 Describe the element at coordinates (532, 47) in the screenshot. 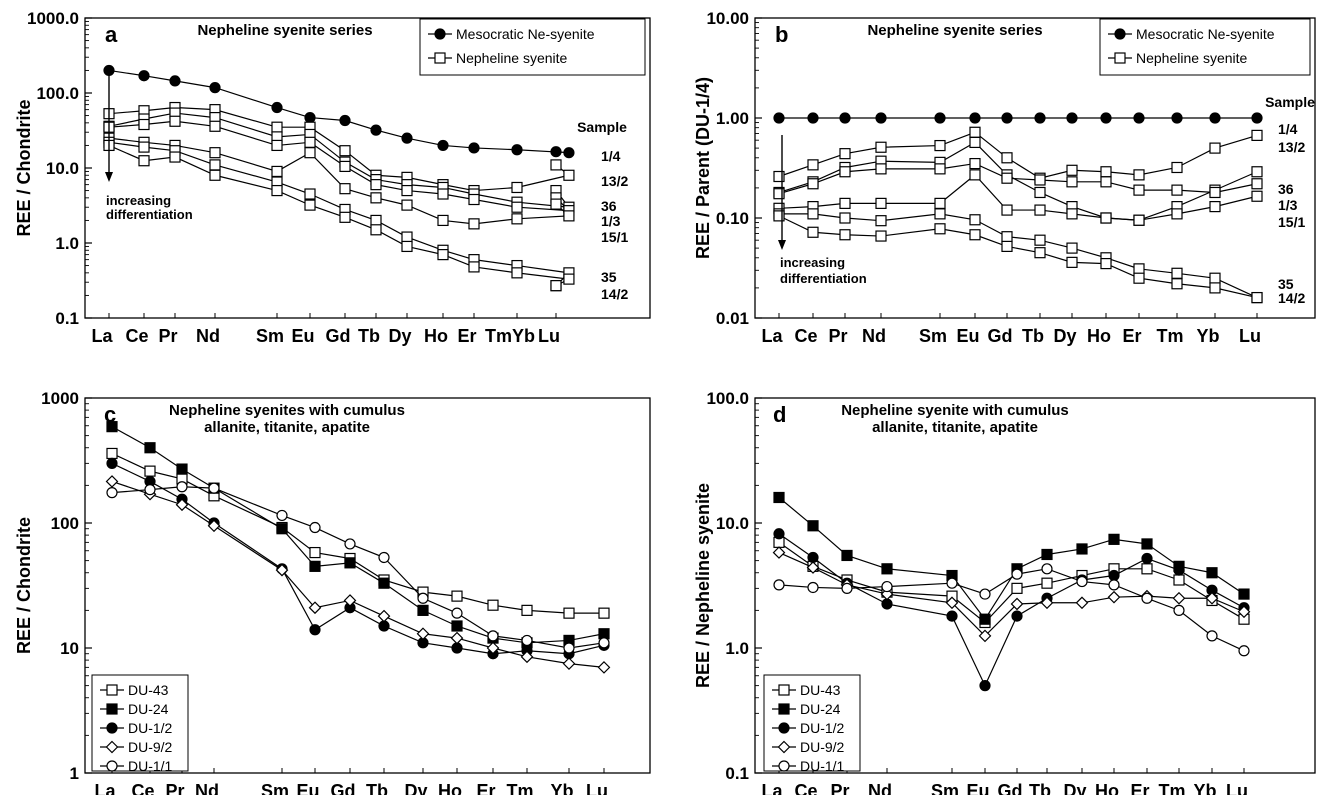

I see `panel-a-legend: Mesocratic Ne-syenite Nepheline syenite` at that location.